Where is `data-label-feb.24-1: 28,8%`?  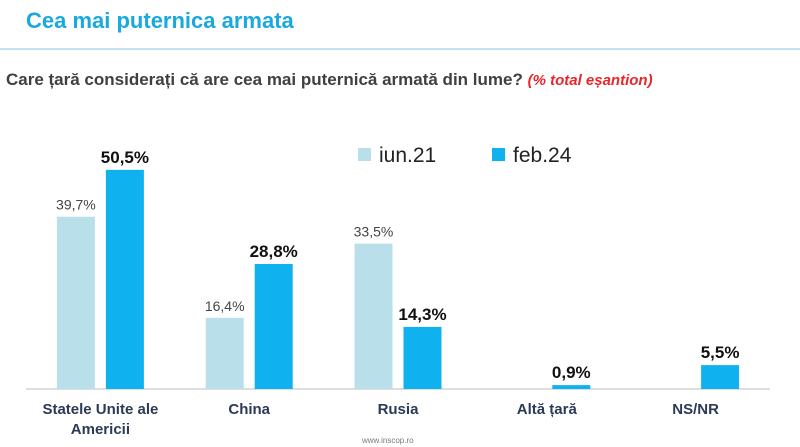 data-label-feb.24-1: 28,8% is located at coordinates (274, 251).